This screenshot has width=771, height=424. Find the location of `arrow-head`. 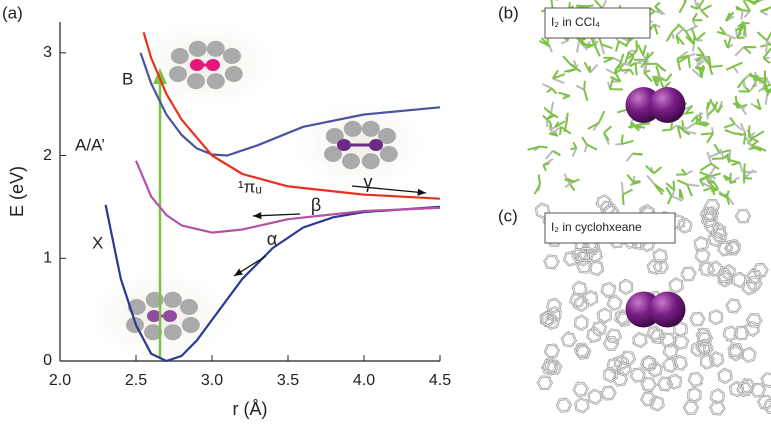

arrow-head is located at coordinates (238, 272).